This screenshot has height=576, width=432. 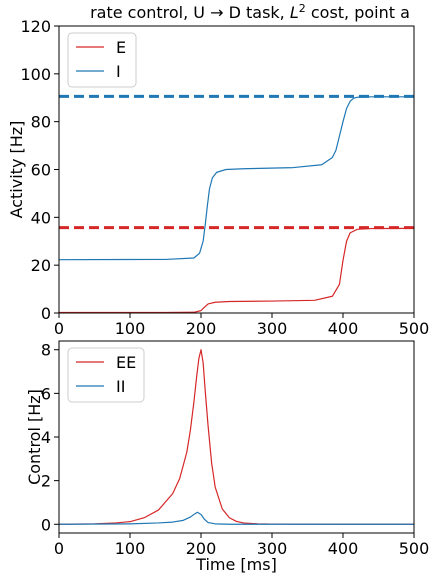 I want to click on title-l: L, so click(x=294, y=12).